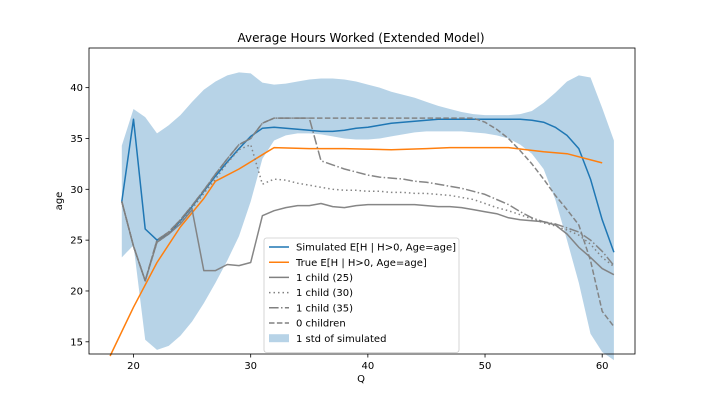 This screenshot has height=407, width=705. Describe the element at coordinates (59, 201) in the screenshot. I see `y-axis-label: age` at that location.